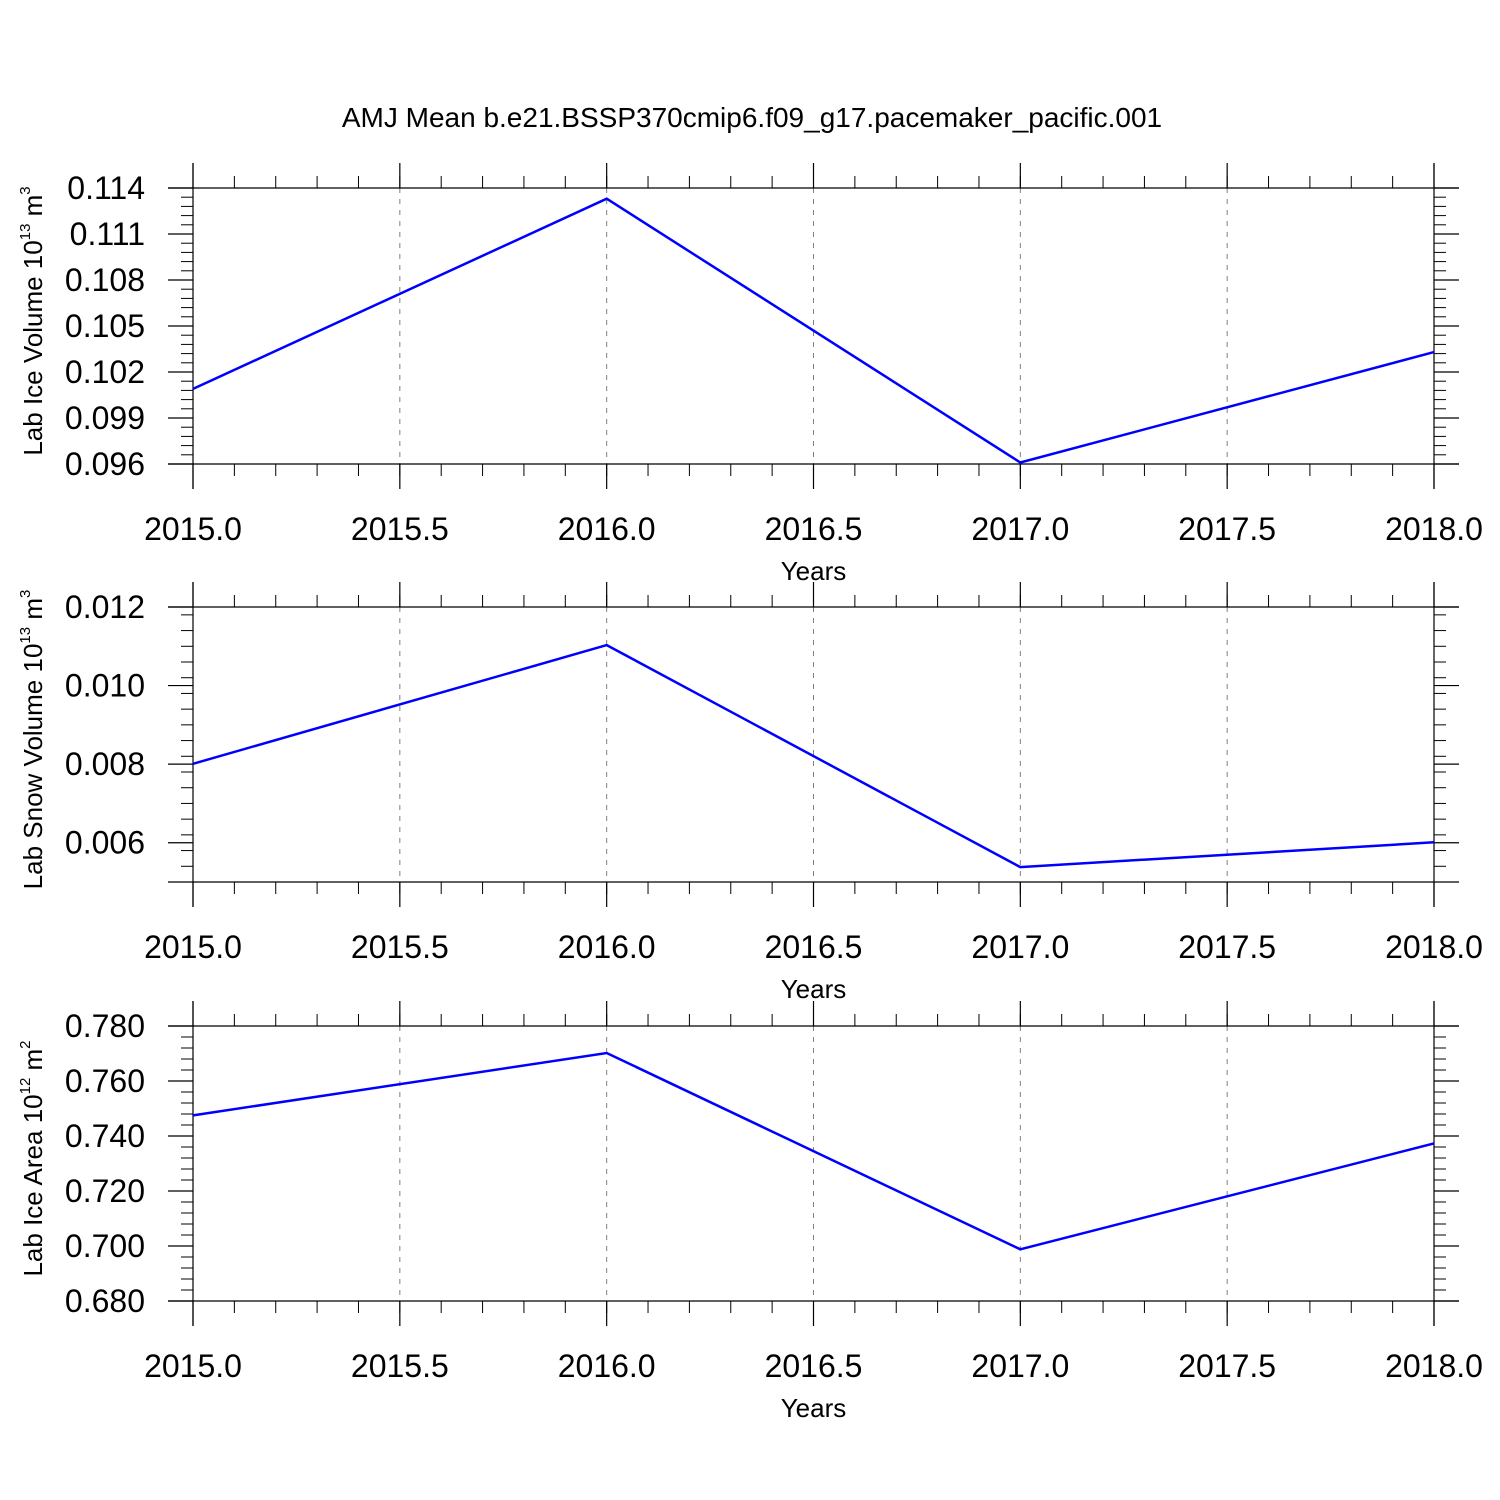 The image size is (1500, 1500). What do you see at coordinates (33, 1185) in the screenshot?
I see `y-axis-label-text: Lab Ice Area 10` at bounding box center [33, 1185].